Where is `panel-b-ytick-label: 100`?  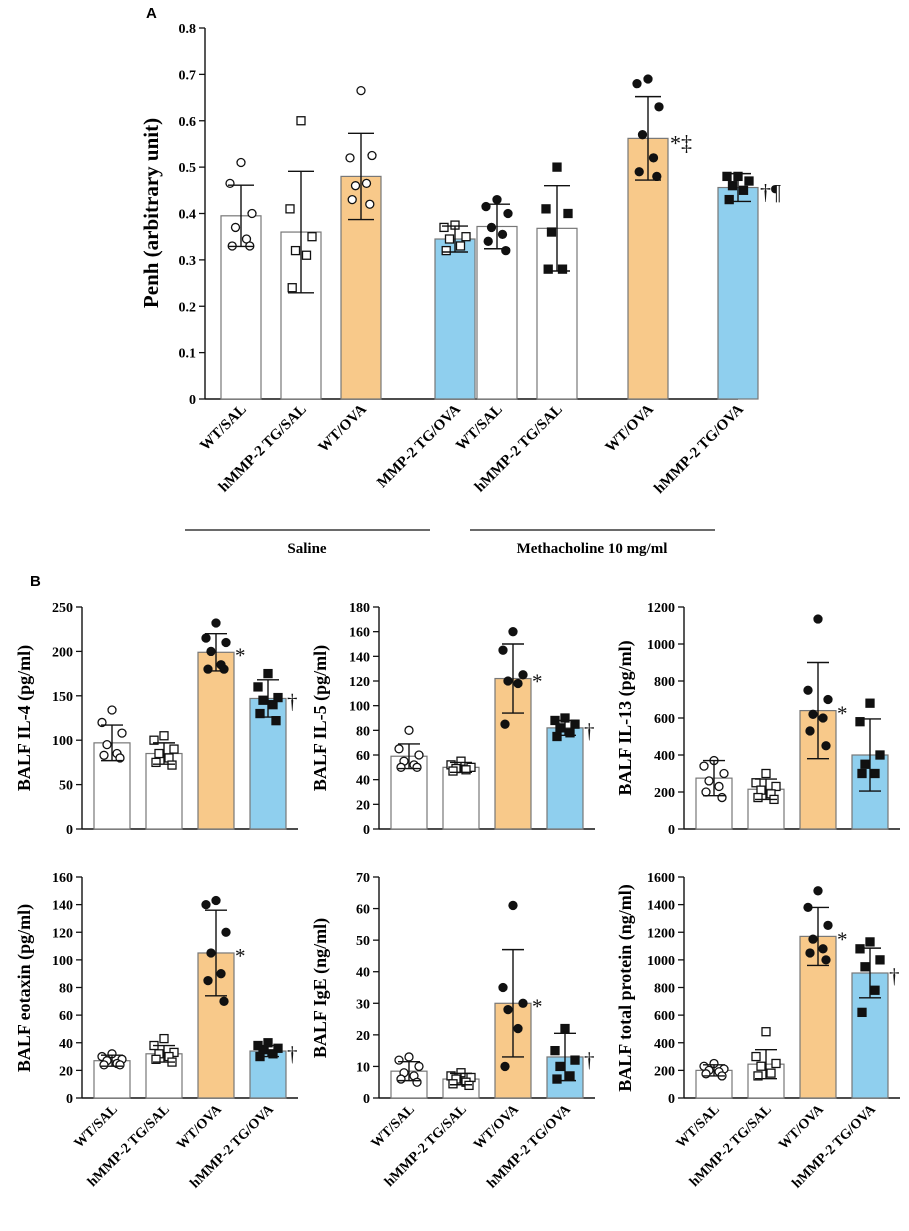 panel-b-ytick-label: 100 is located at coordinates (62, 961).